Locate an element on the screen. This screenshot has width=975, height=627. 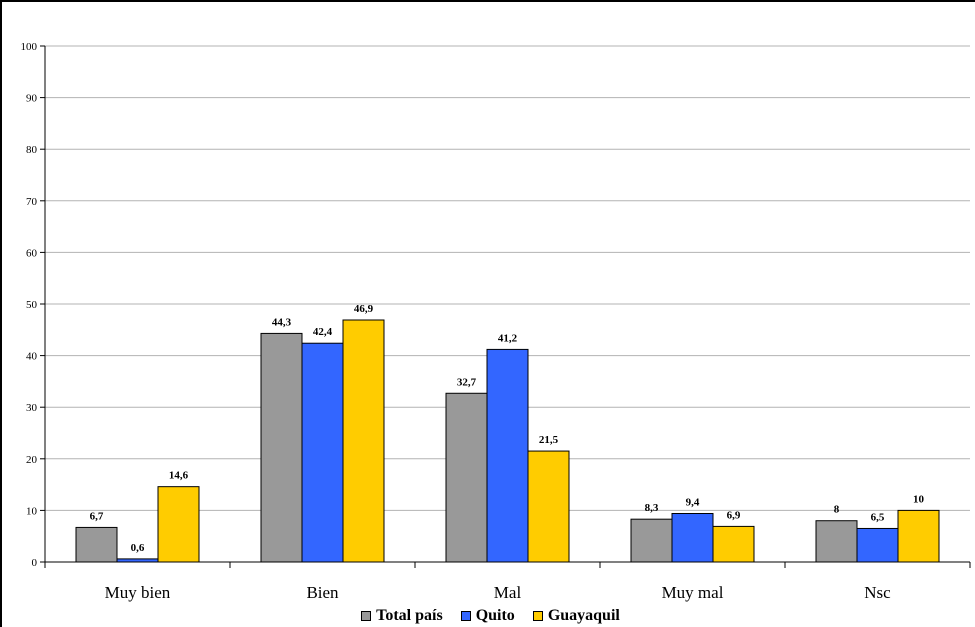
data-label: 6,5 is located at coordinates (878, 517).